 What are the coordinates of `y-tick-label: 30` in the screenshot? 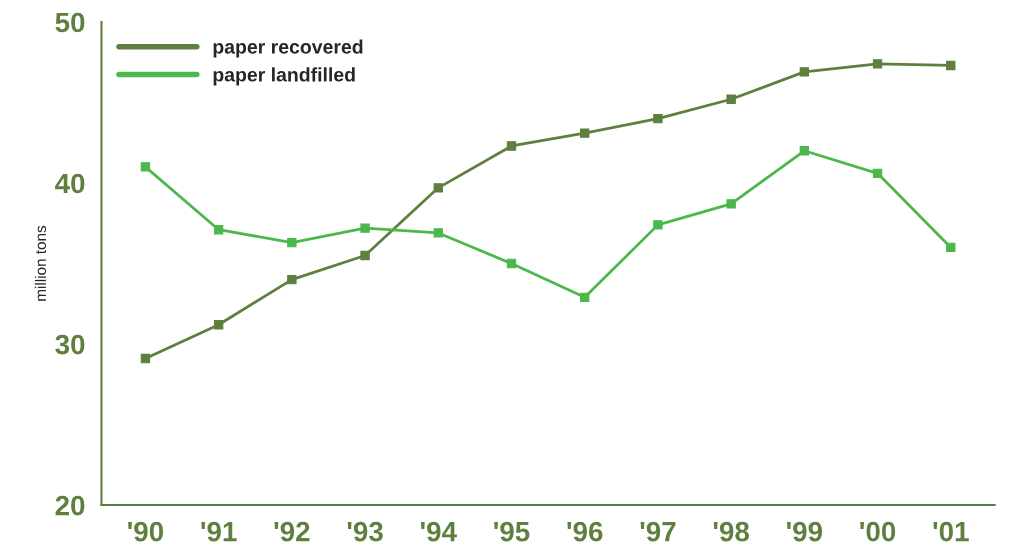 It's located at (70, 344).